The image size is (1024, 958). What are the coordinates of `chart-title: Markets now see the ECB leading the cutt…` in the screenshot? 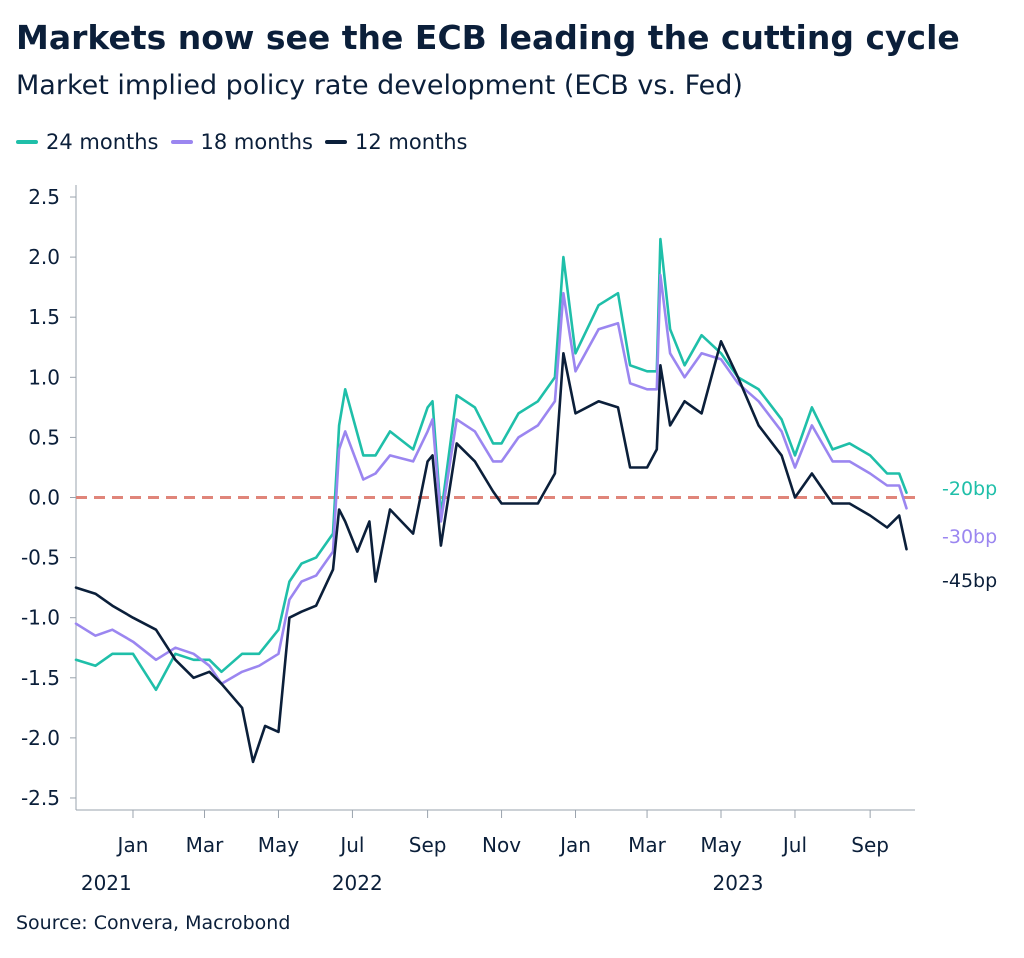 It's located at (488, 37).